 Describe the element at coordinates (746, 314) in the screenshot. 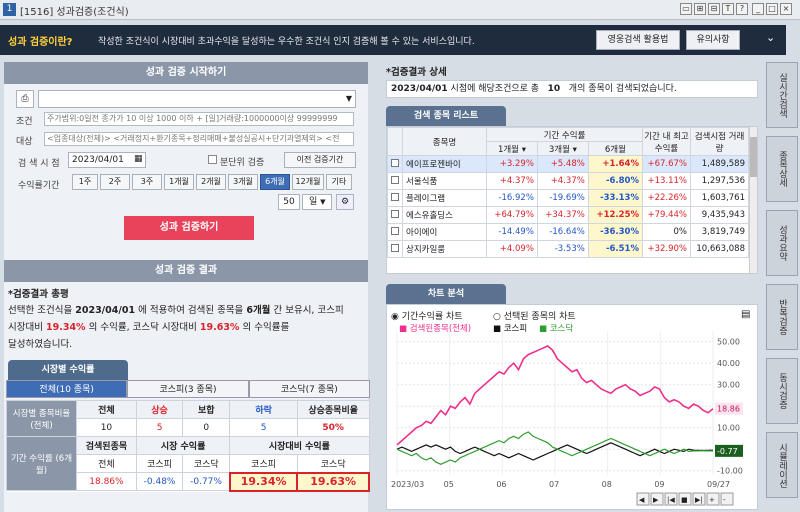

I see `chart-settings-icon: ▤` at that location.